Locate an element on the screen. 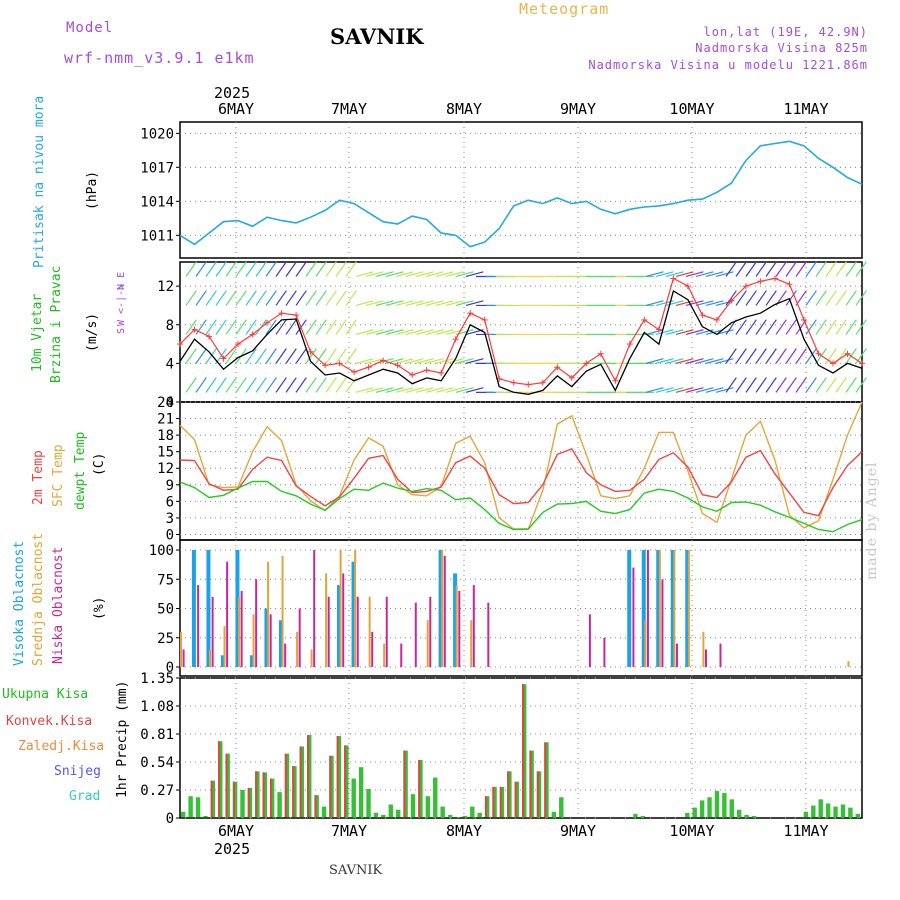 The height and width of the screenshot is (900, 900). bottom-date-label: 11MAY is located at coordinates (805, 831).